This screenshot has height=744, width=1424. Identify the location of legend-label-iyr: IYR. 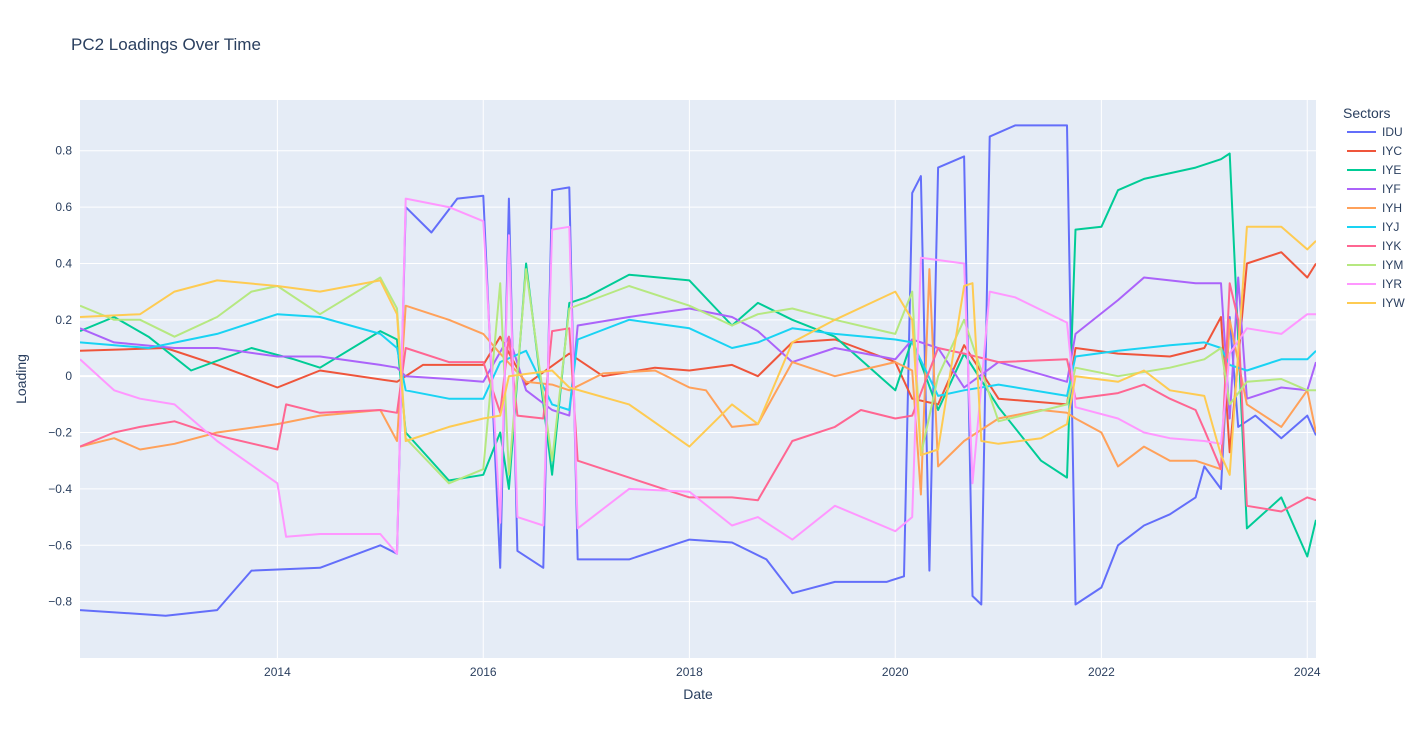
(1392, 284).